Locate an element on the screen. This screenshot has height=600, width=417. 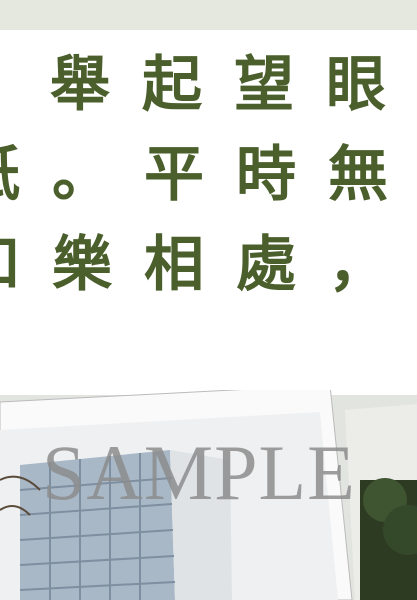
watermark: SAMPLE is located at coordinates (199, 472).